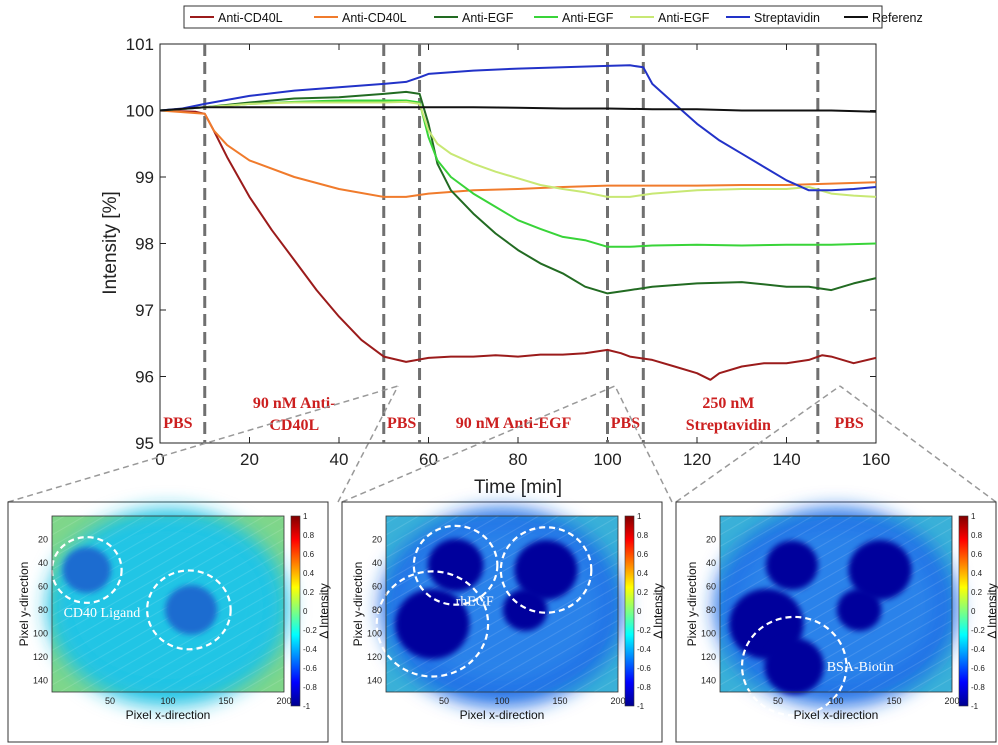  I want to click on colorbar-tick-label: 0, so click(973, 611).